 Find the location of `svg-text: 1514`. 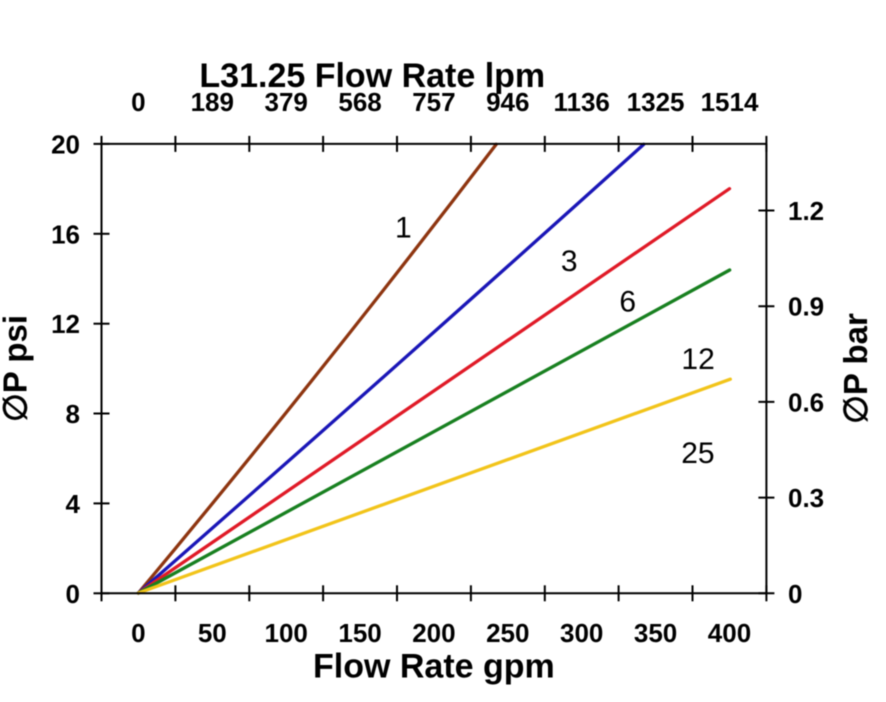

svg-text: 1514 is located at coordinates (730, 102).